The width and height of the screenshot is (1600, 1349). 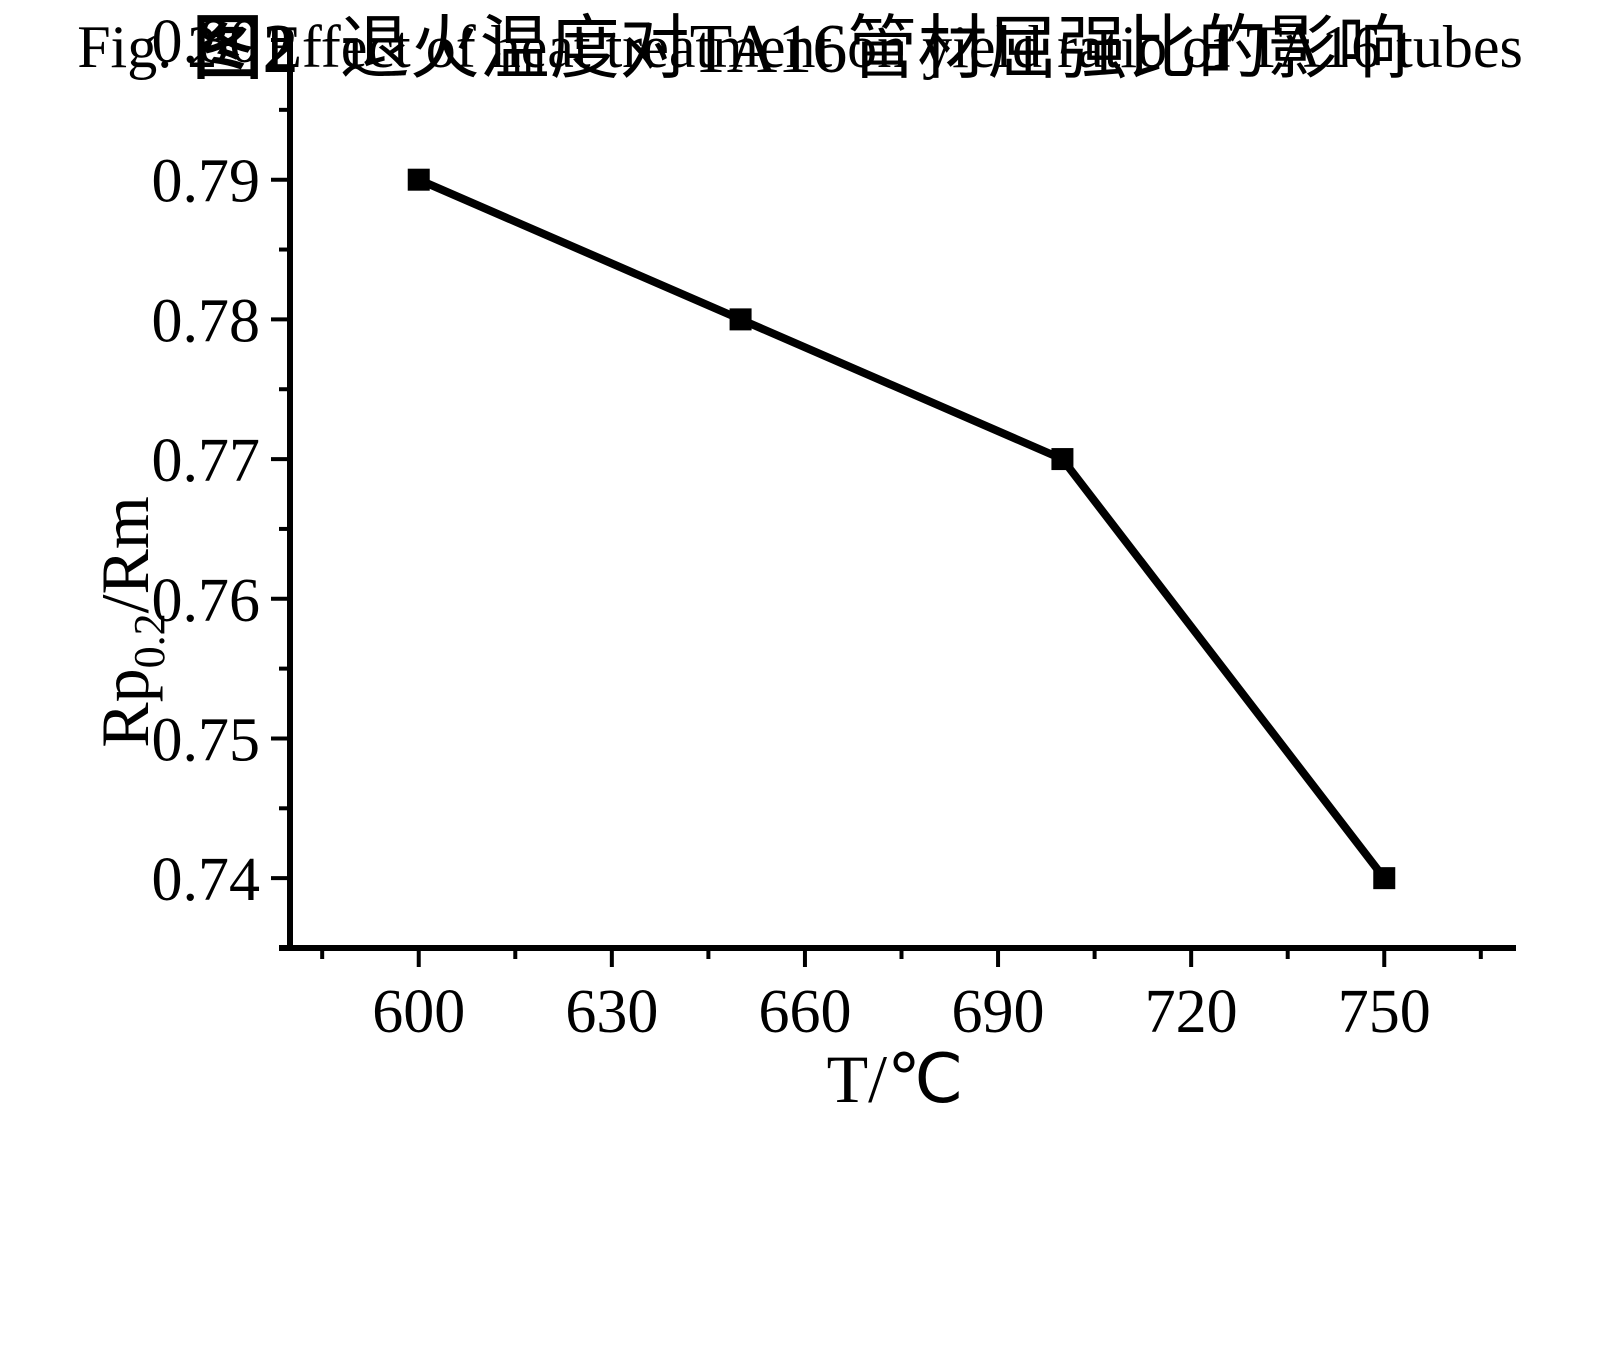 I want to click on x-tick-label: 600, so click(x=418, y=1012).